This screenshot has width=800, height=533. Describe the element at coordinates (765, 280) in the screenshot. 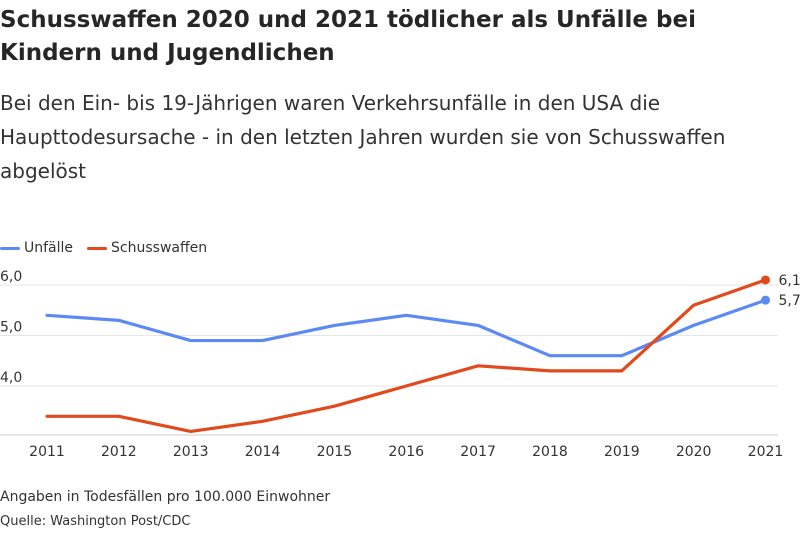

I see `end-point-schusswaffen` at that location.